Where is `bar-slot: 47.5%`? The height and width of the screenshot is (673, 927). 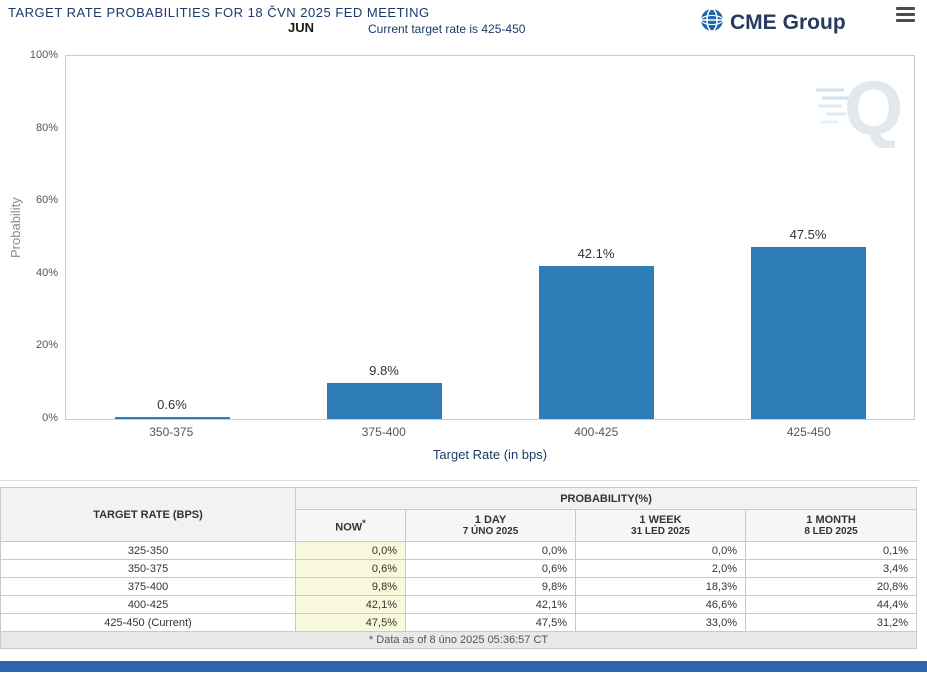
bar-slot: 47.5% is located at coordinates (808, 237).